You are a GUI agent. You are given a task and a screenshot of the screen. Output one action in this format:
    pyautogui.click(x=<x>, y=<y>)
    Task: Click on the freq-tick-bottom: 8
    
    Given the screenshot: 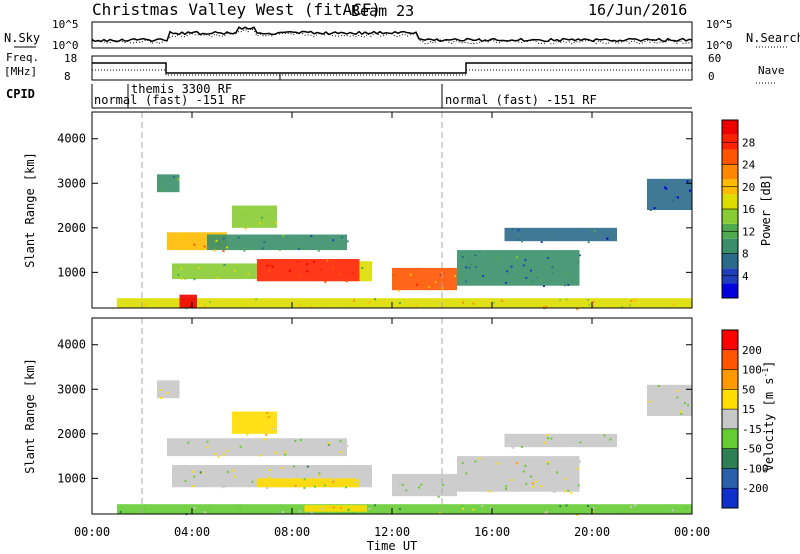 What is the action you would take?
    pyautogui.click(x=67, y=76)
    